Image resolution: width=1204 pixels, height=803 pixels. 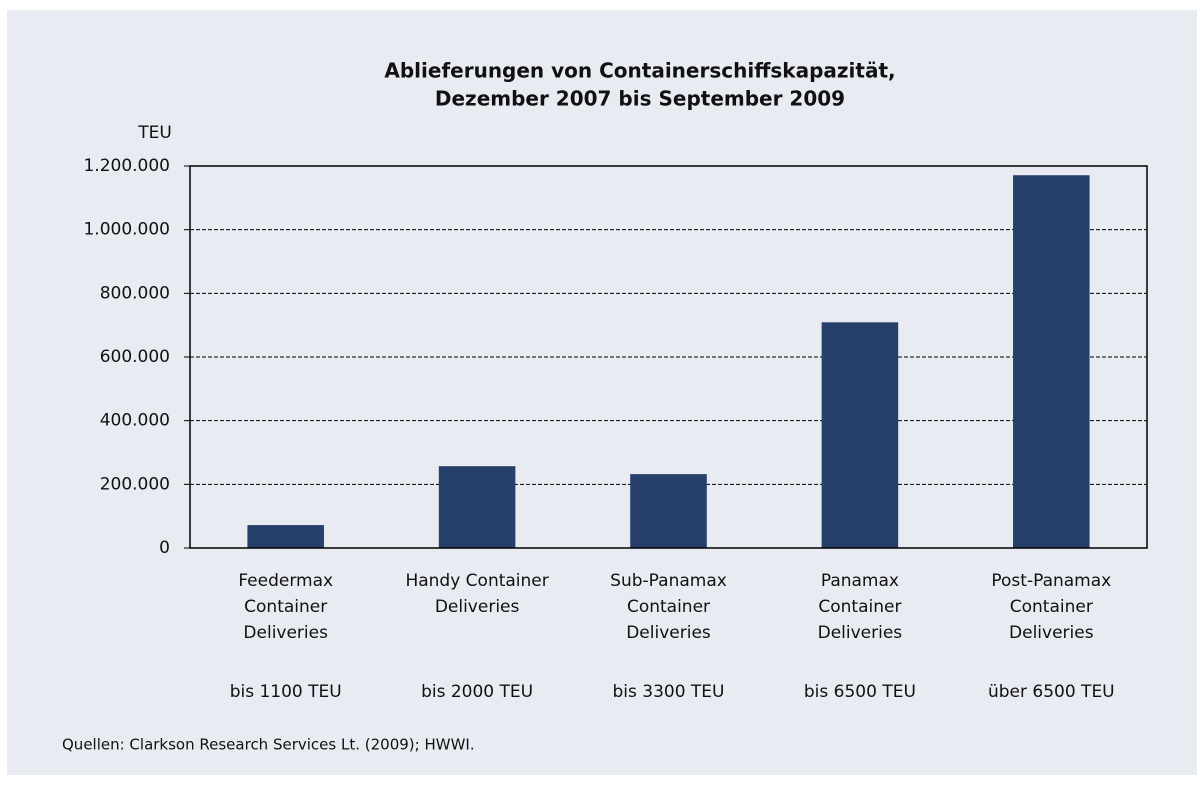 What do you see at coordinates (154, 133) in the screenshot?
I see `y-axis-label: TEU` at bounding box center [154, 133].